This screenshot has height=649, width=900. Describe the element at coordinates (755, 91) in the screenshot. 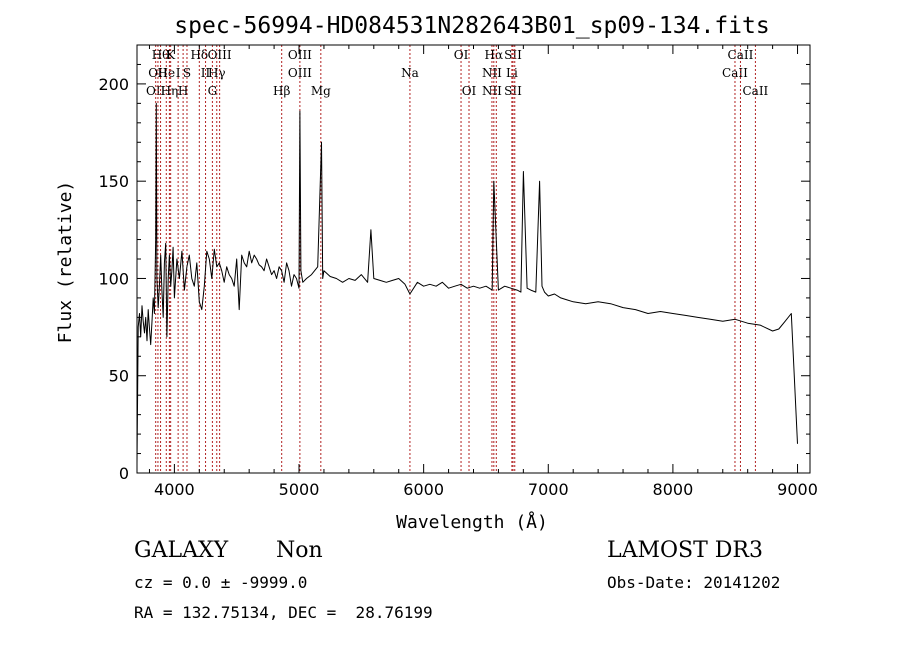

I see `line-label-28-0: CaII` at that location.